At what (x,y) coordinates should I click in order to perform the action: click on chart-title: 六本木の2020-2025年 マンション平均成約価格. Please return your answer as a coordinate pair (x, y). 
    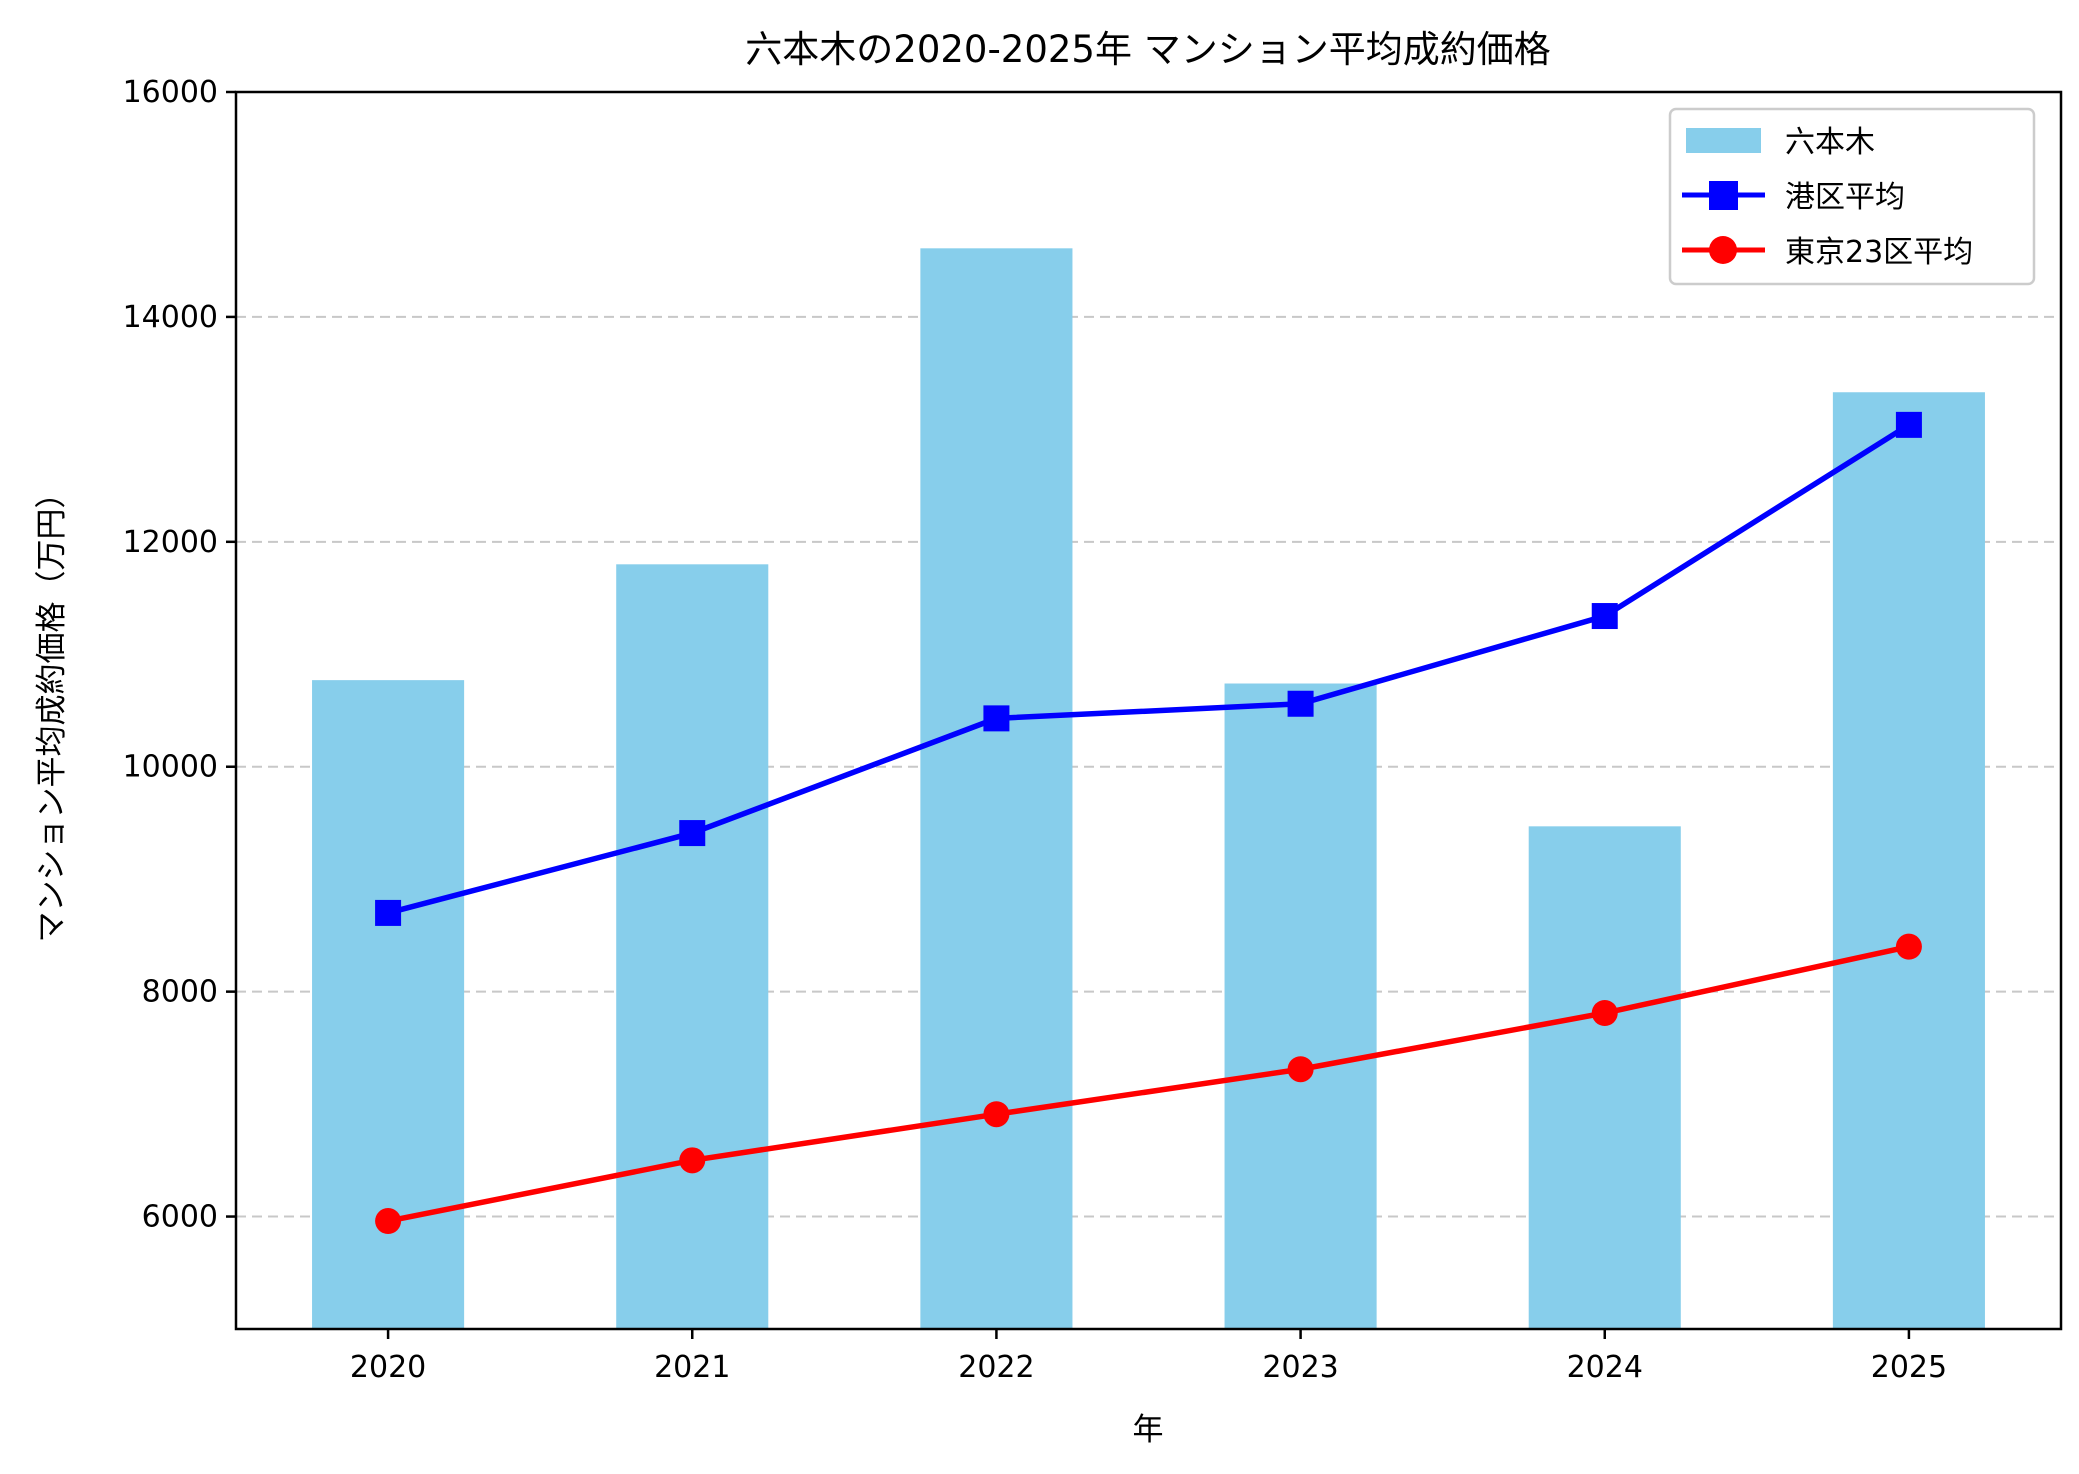
    Looking at the image, I should click on (1147, 49).